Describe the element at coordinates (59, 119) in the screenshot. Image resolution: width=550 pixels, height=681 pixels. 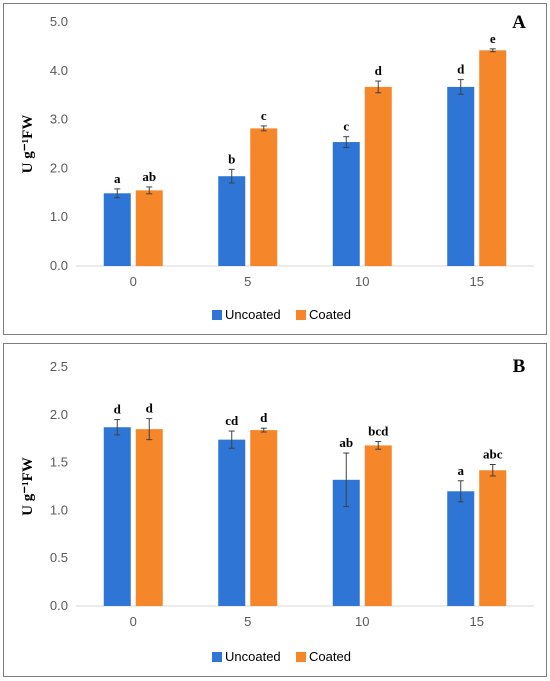
I see `y-tick-label: 3.0` at that location.